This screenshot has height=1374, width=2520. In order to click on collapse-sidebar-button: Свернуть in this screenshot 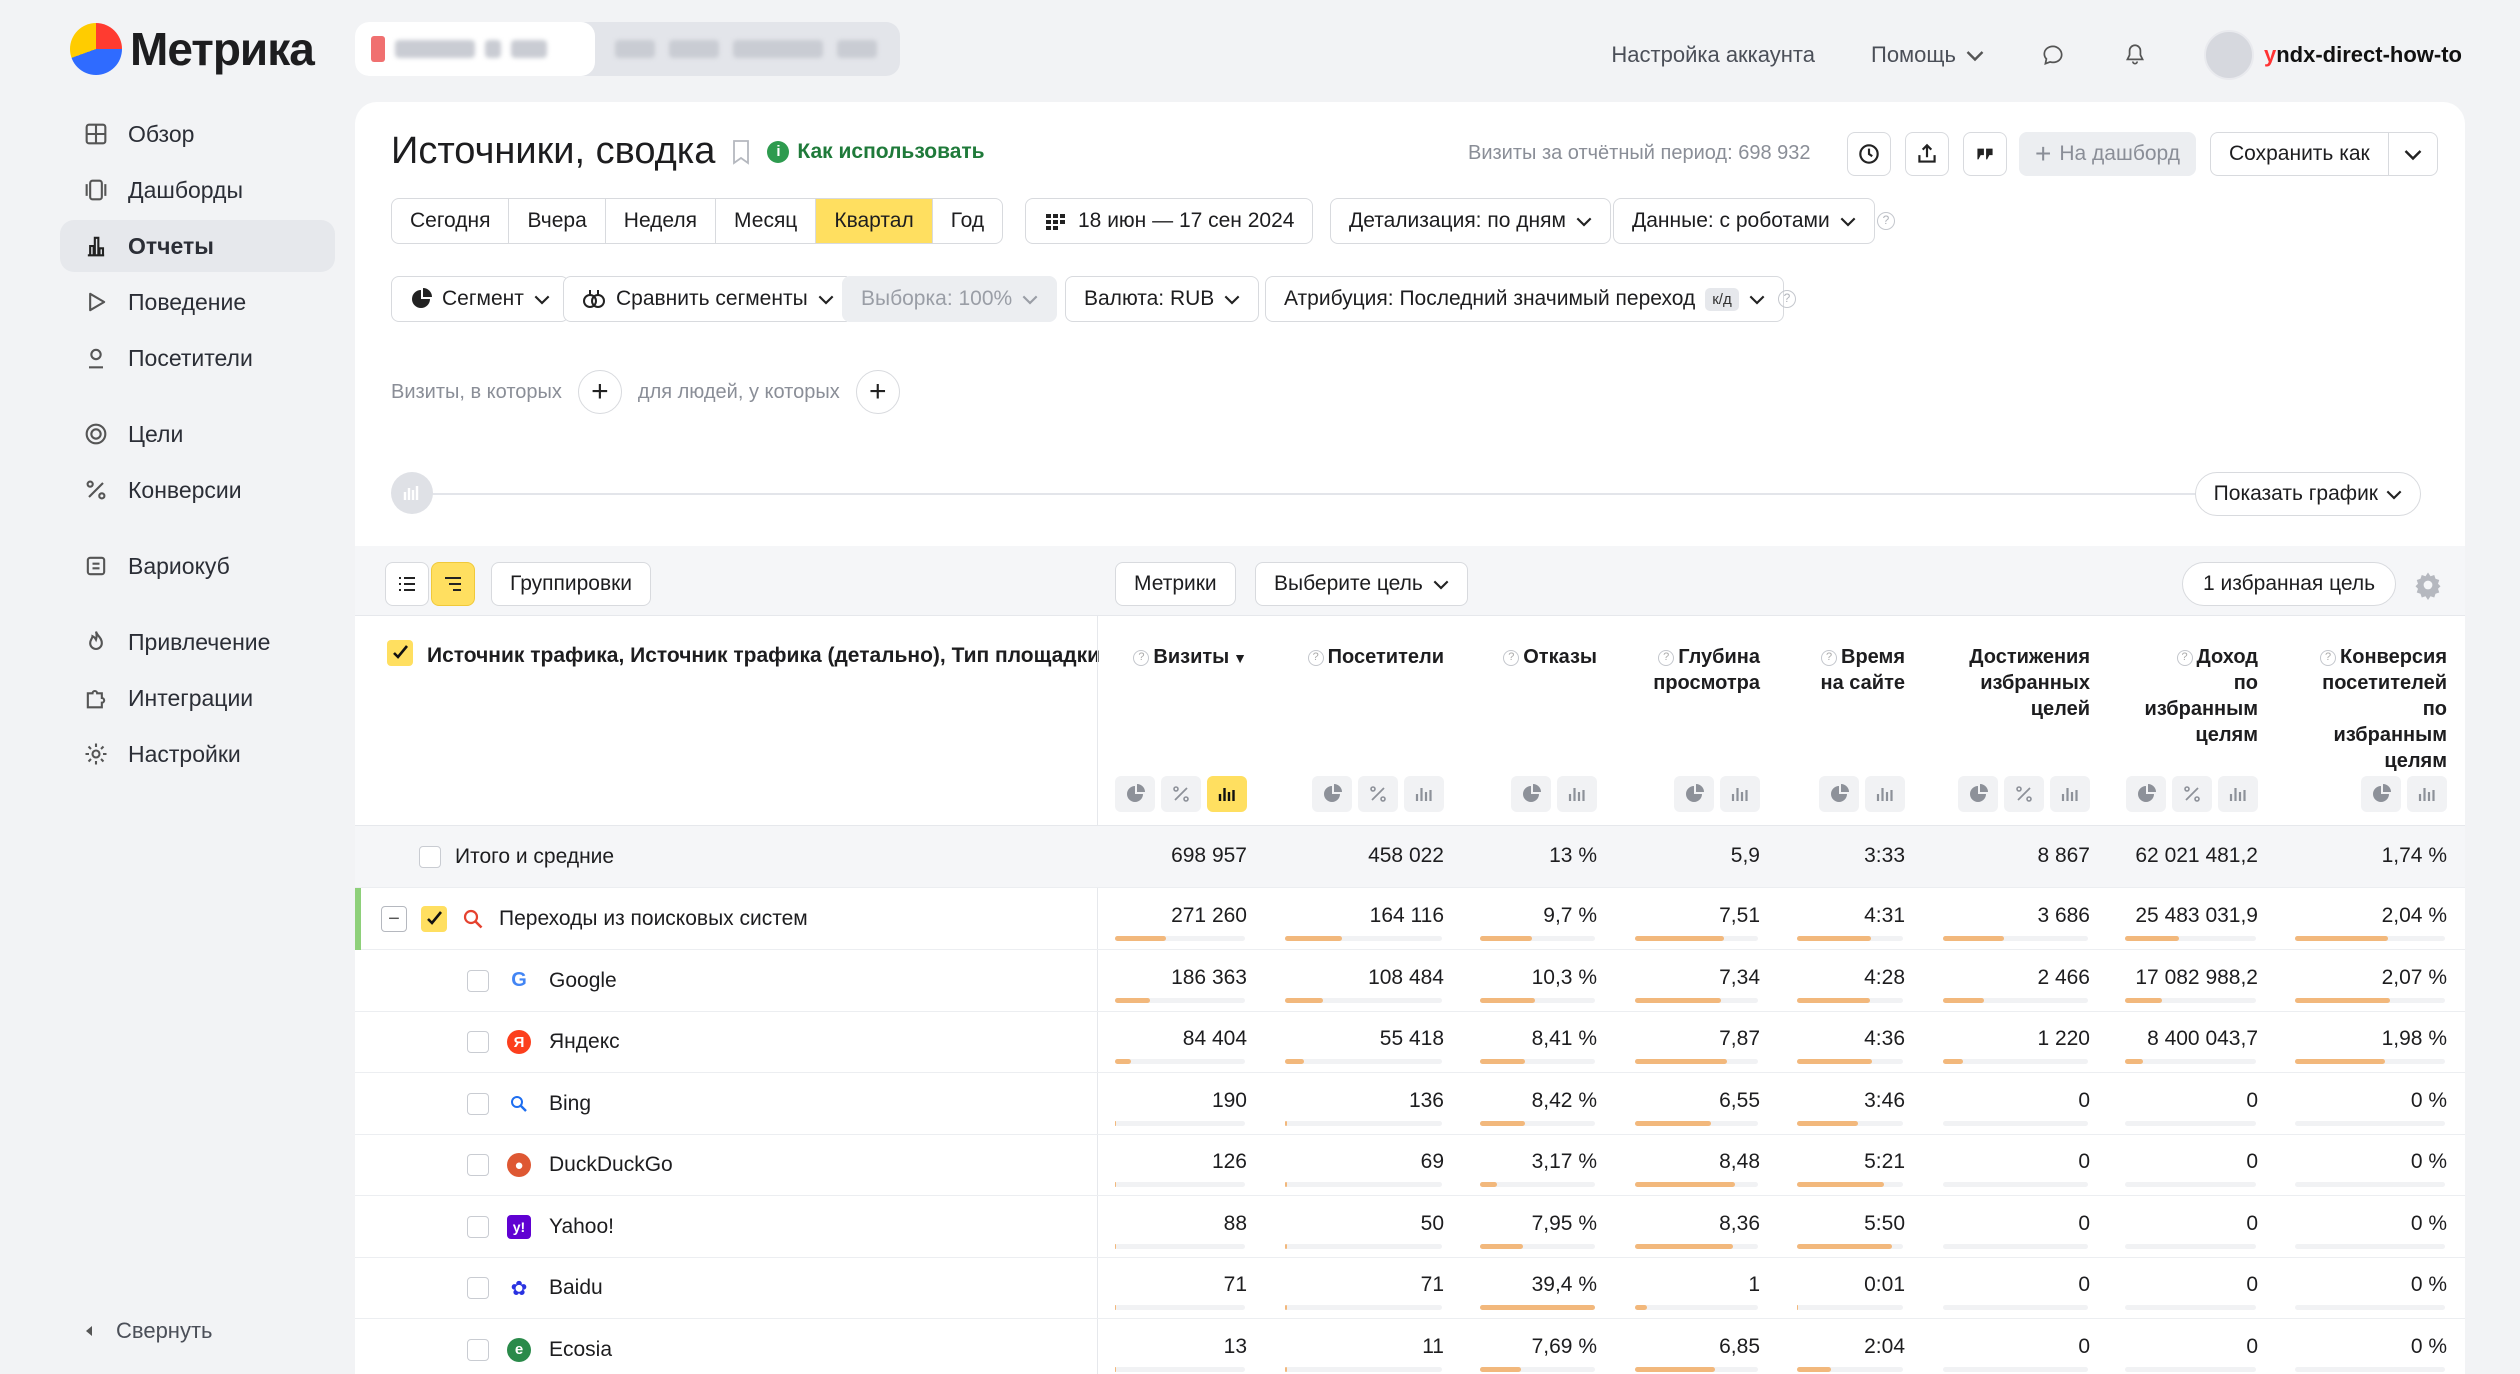, I will do `click(147, 1331)`.